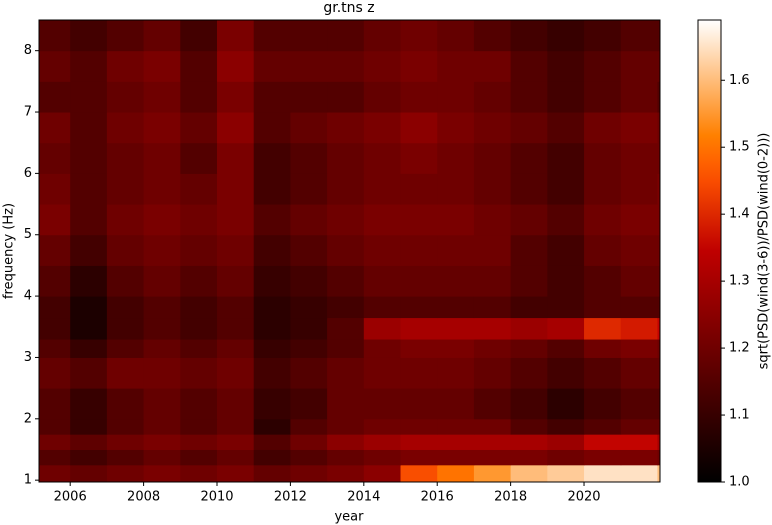  Describe the element at coordinates (363, 497) in the screenshot. I see `x-tick-label: 2014` at that location.